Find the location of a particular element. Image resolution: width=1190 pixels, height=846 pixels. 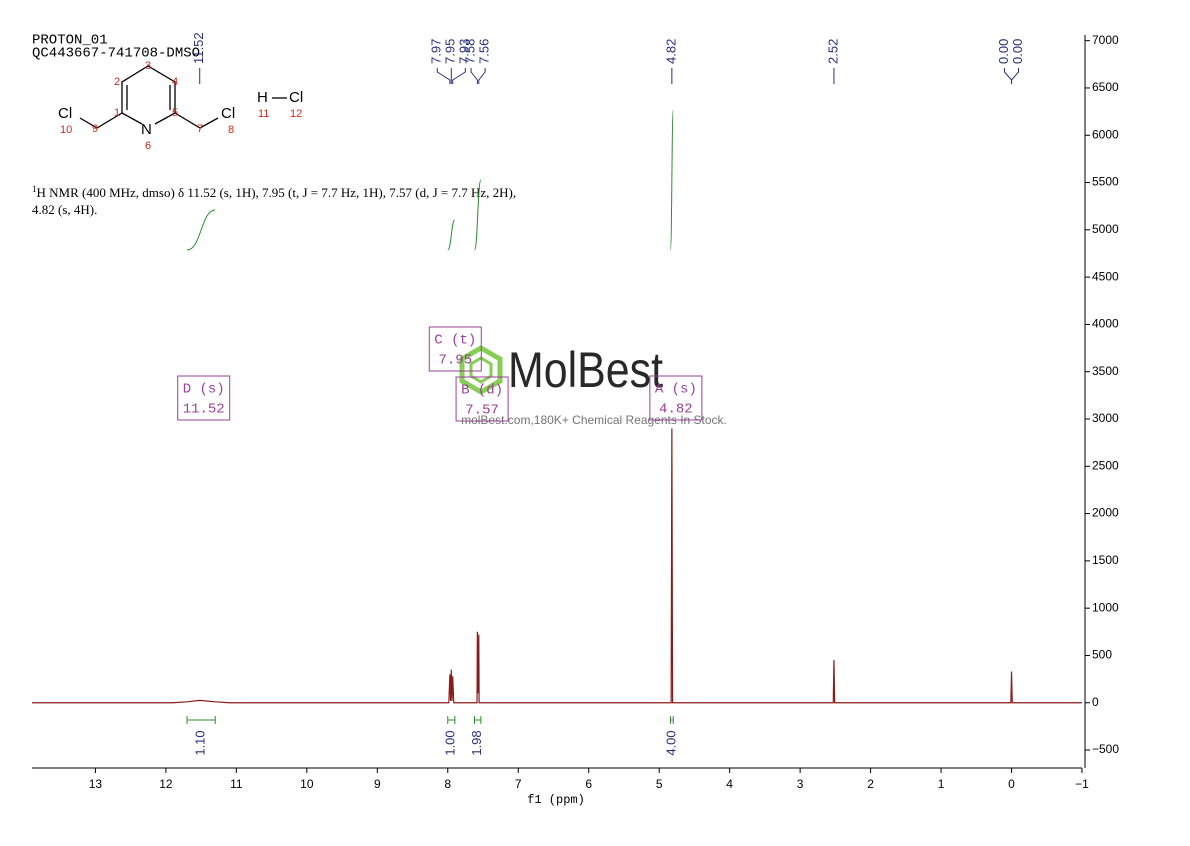

y-tick-label: 5000 is located at coordinates (1105, 229).